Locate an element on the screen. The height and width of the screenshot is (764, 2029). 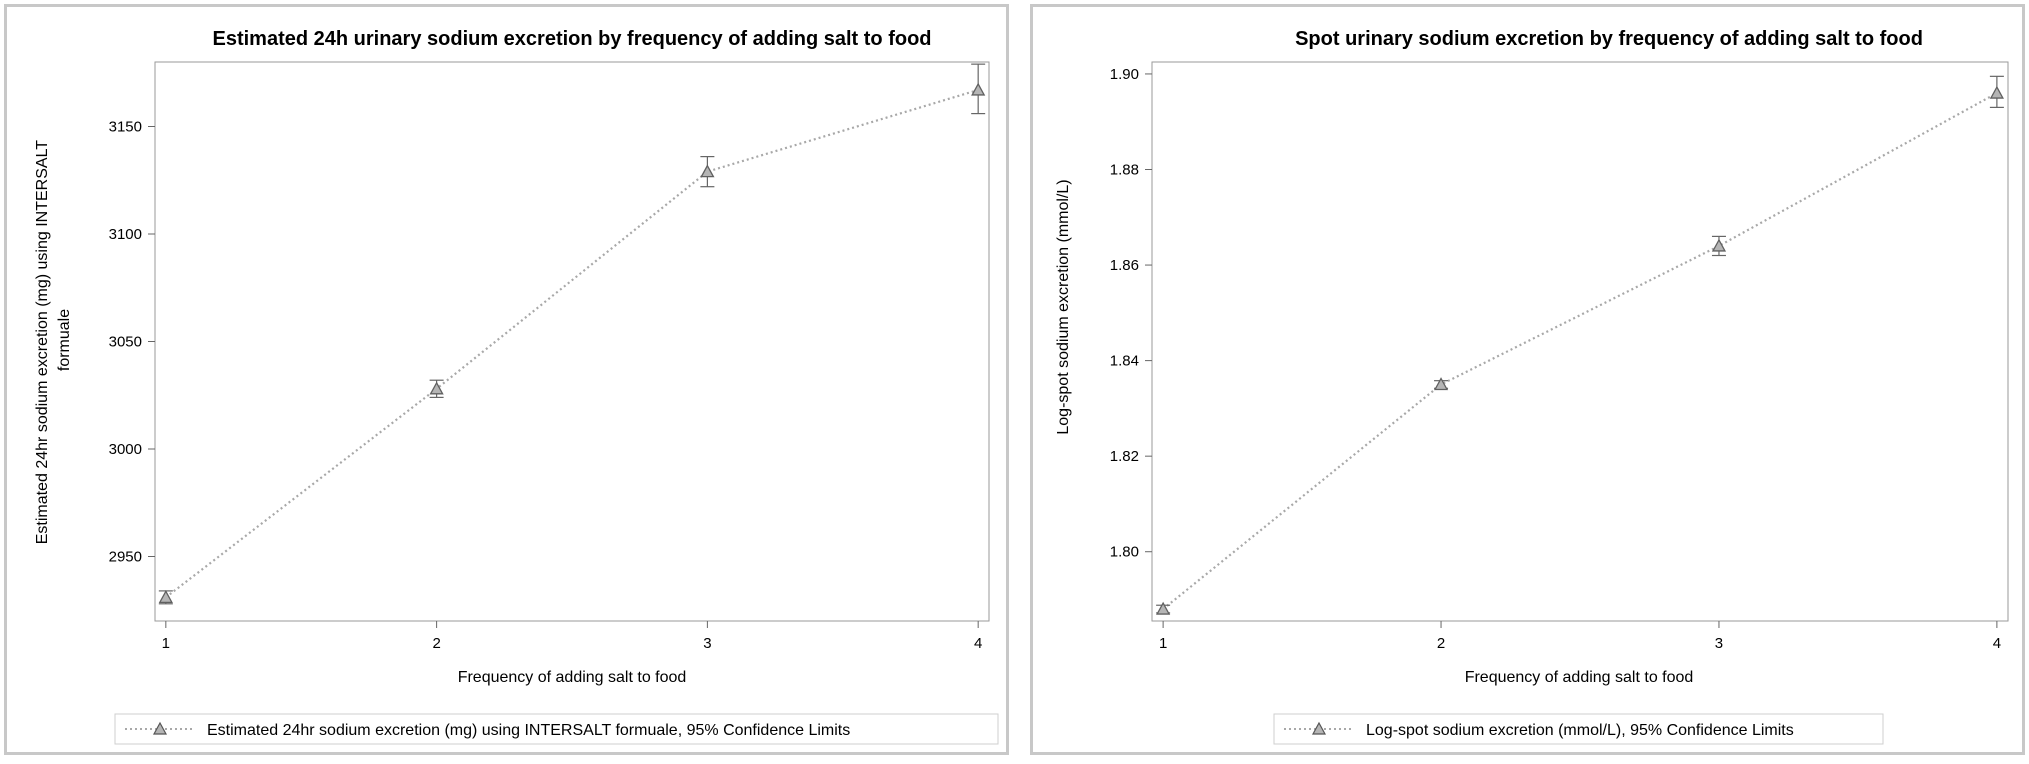
y-tick-label: 3100 is located at coordinates (125, 234).